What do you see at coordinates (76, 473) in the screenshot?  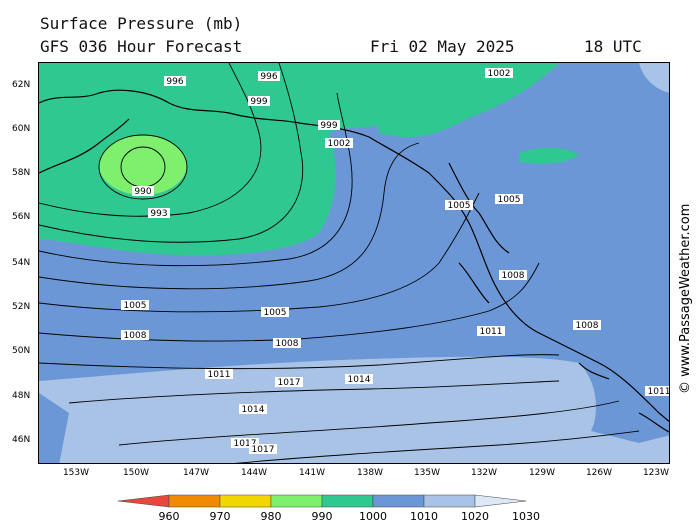 I see `lon-label-153w: 153W` at bounding box center [76, 473].